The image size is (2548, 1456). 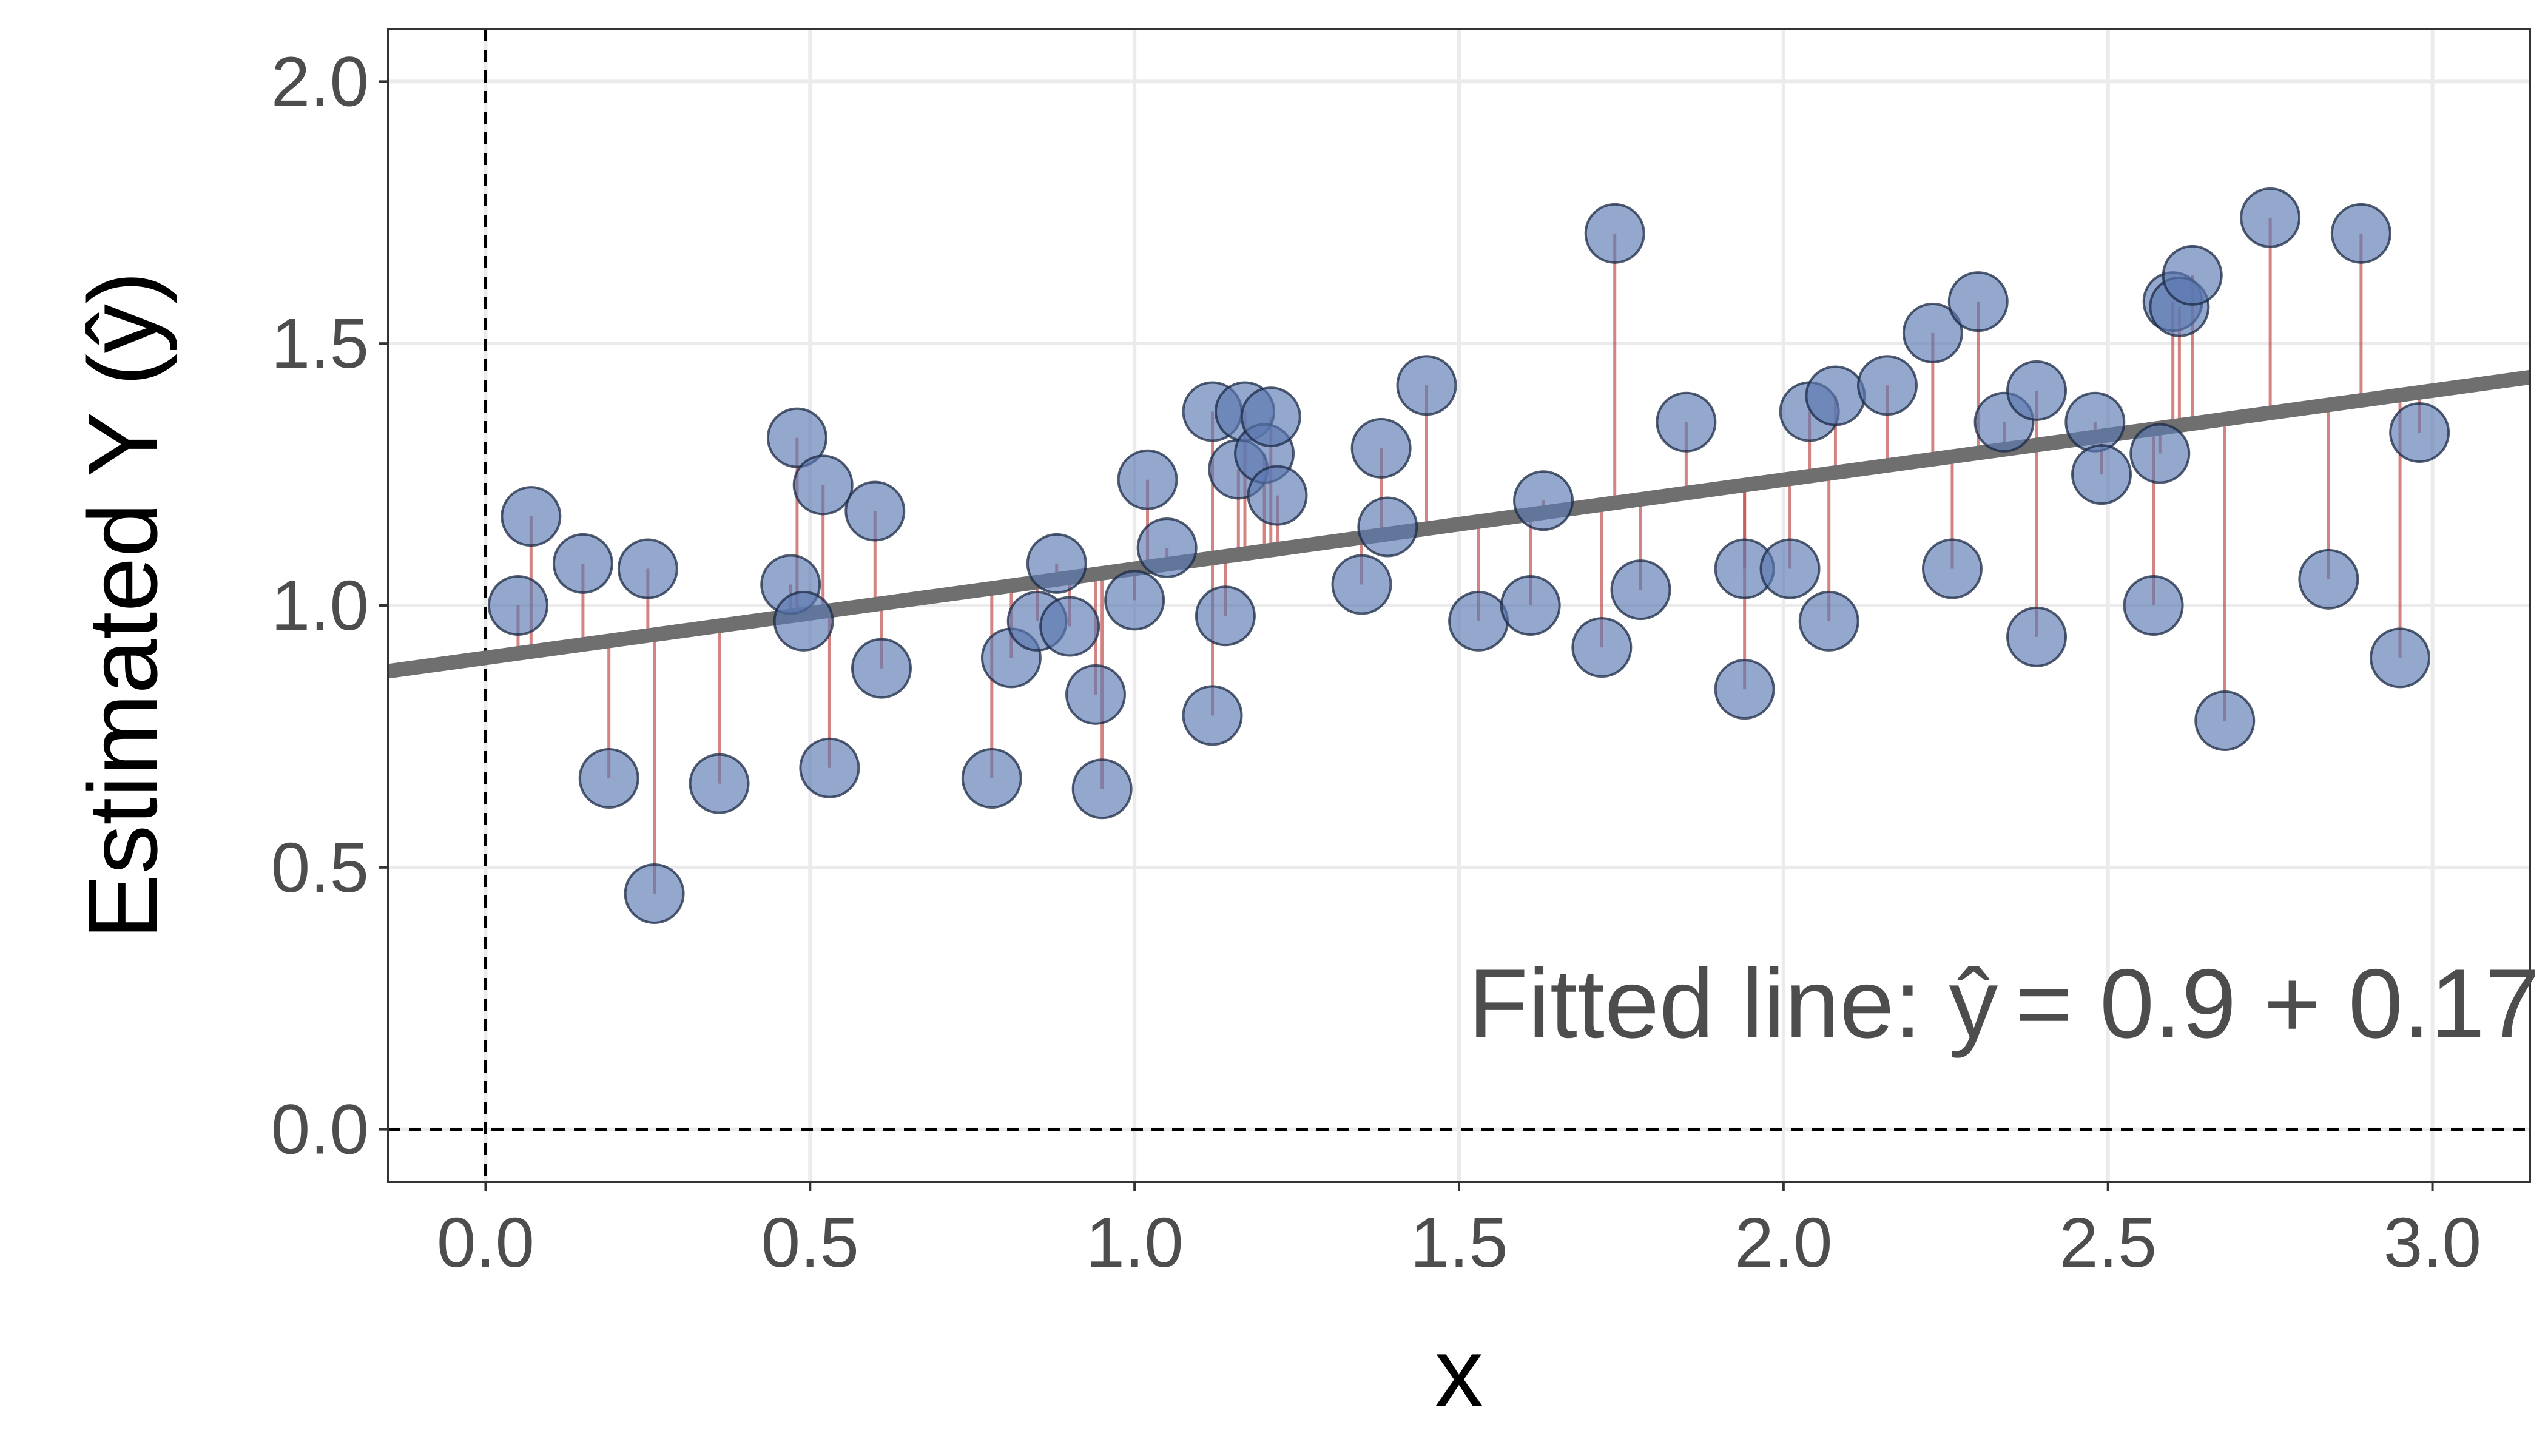 I want to click on x-tick-label: 2.0, so click(x=1783, y=1242).